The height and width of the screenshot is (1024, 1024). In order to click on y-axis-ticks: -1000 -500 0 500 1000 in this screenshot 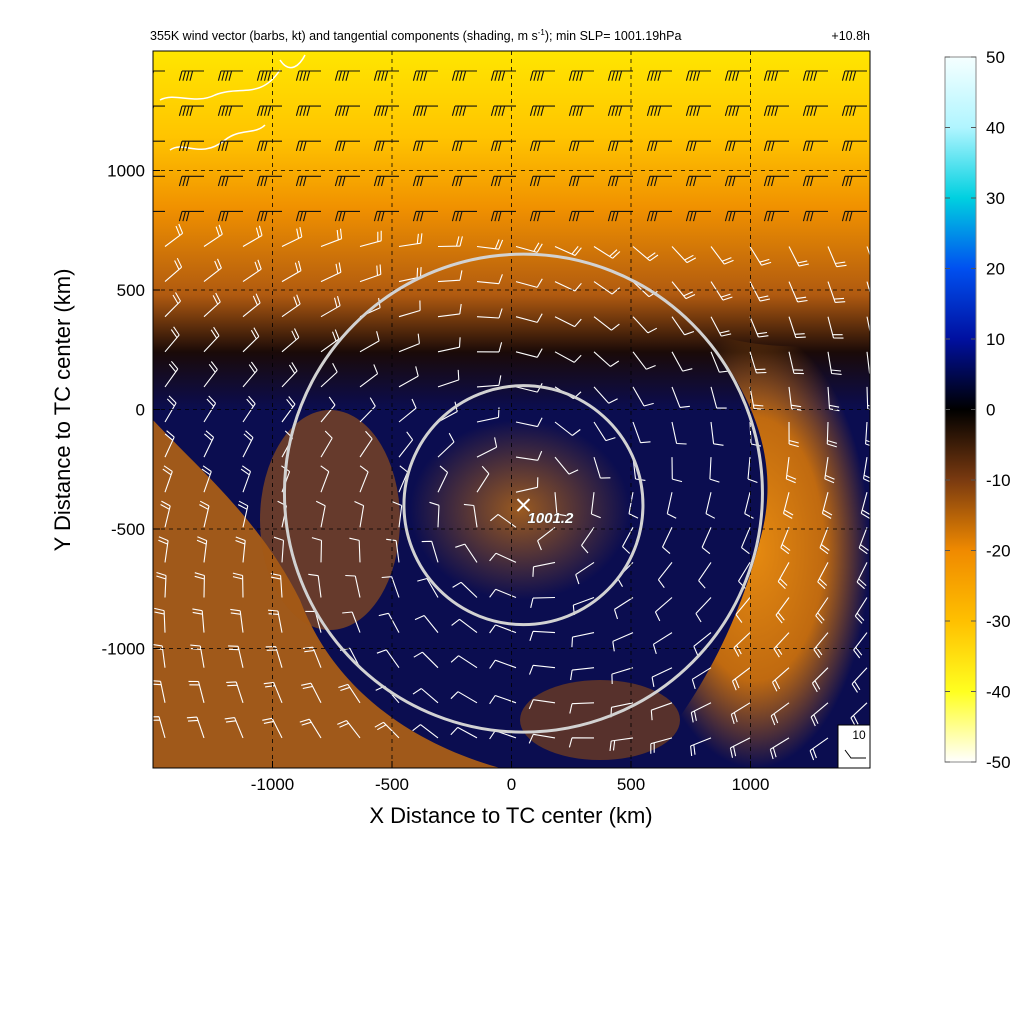, I will do `click(131, 410)`.